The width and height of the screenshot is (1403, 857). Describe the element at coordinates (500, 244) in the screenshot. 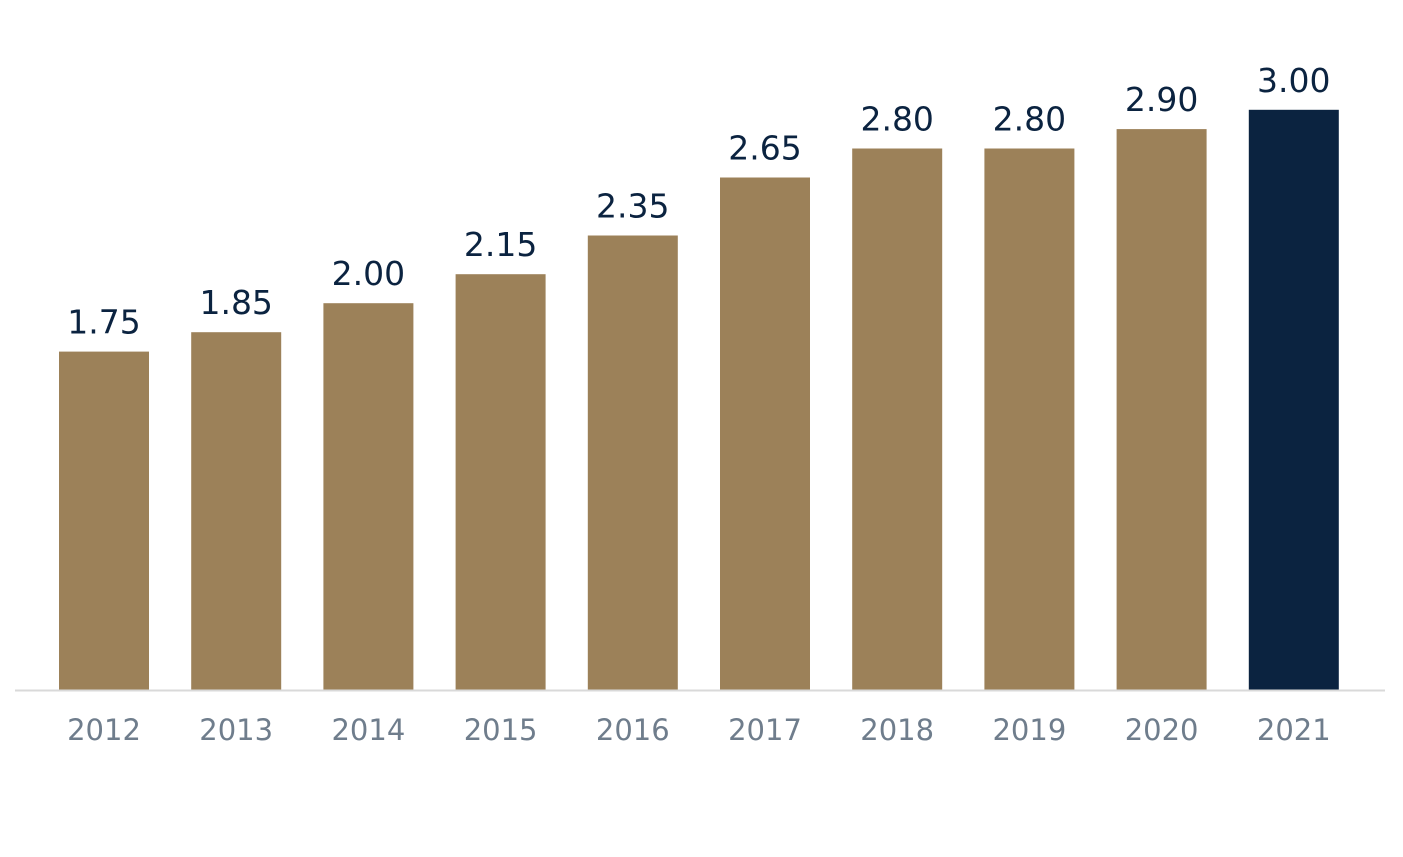

I see `value-label-2015: 2.15` at that location.